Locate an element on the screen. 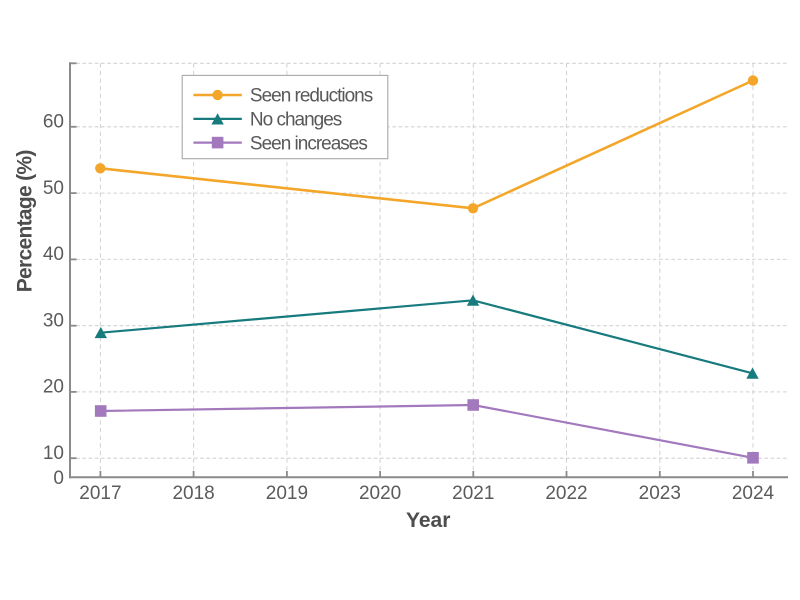 This screenshot has width=800, height=600. svg-text: 10 is located at coordinates (53, 453).